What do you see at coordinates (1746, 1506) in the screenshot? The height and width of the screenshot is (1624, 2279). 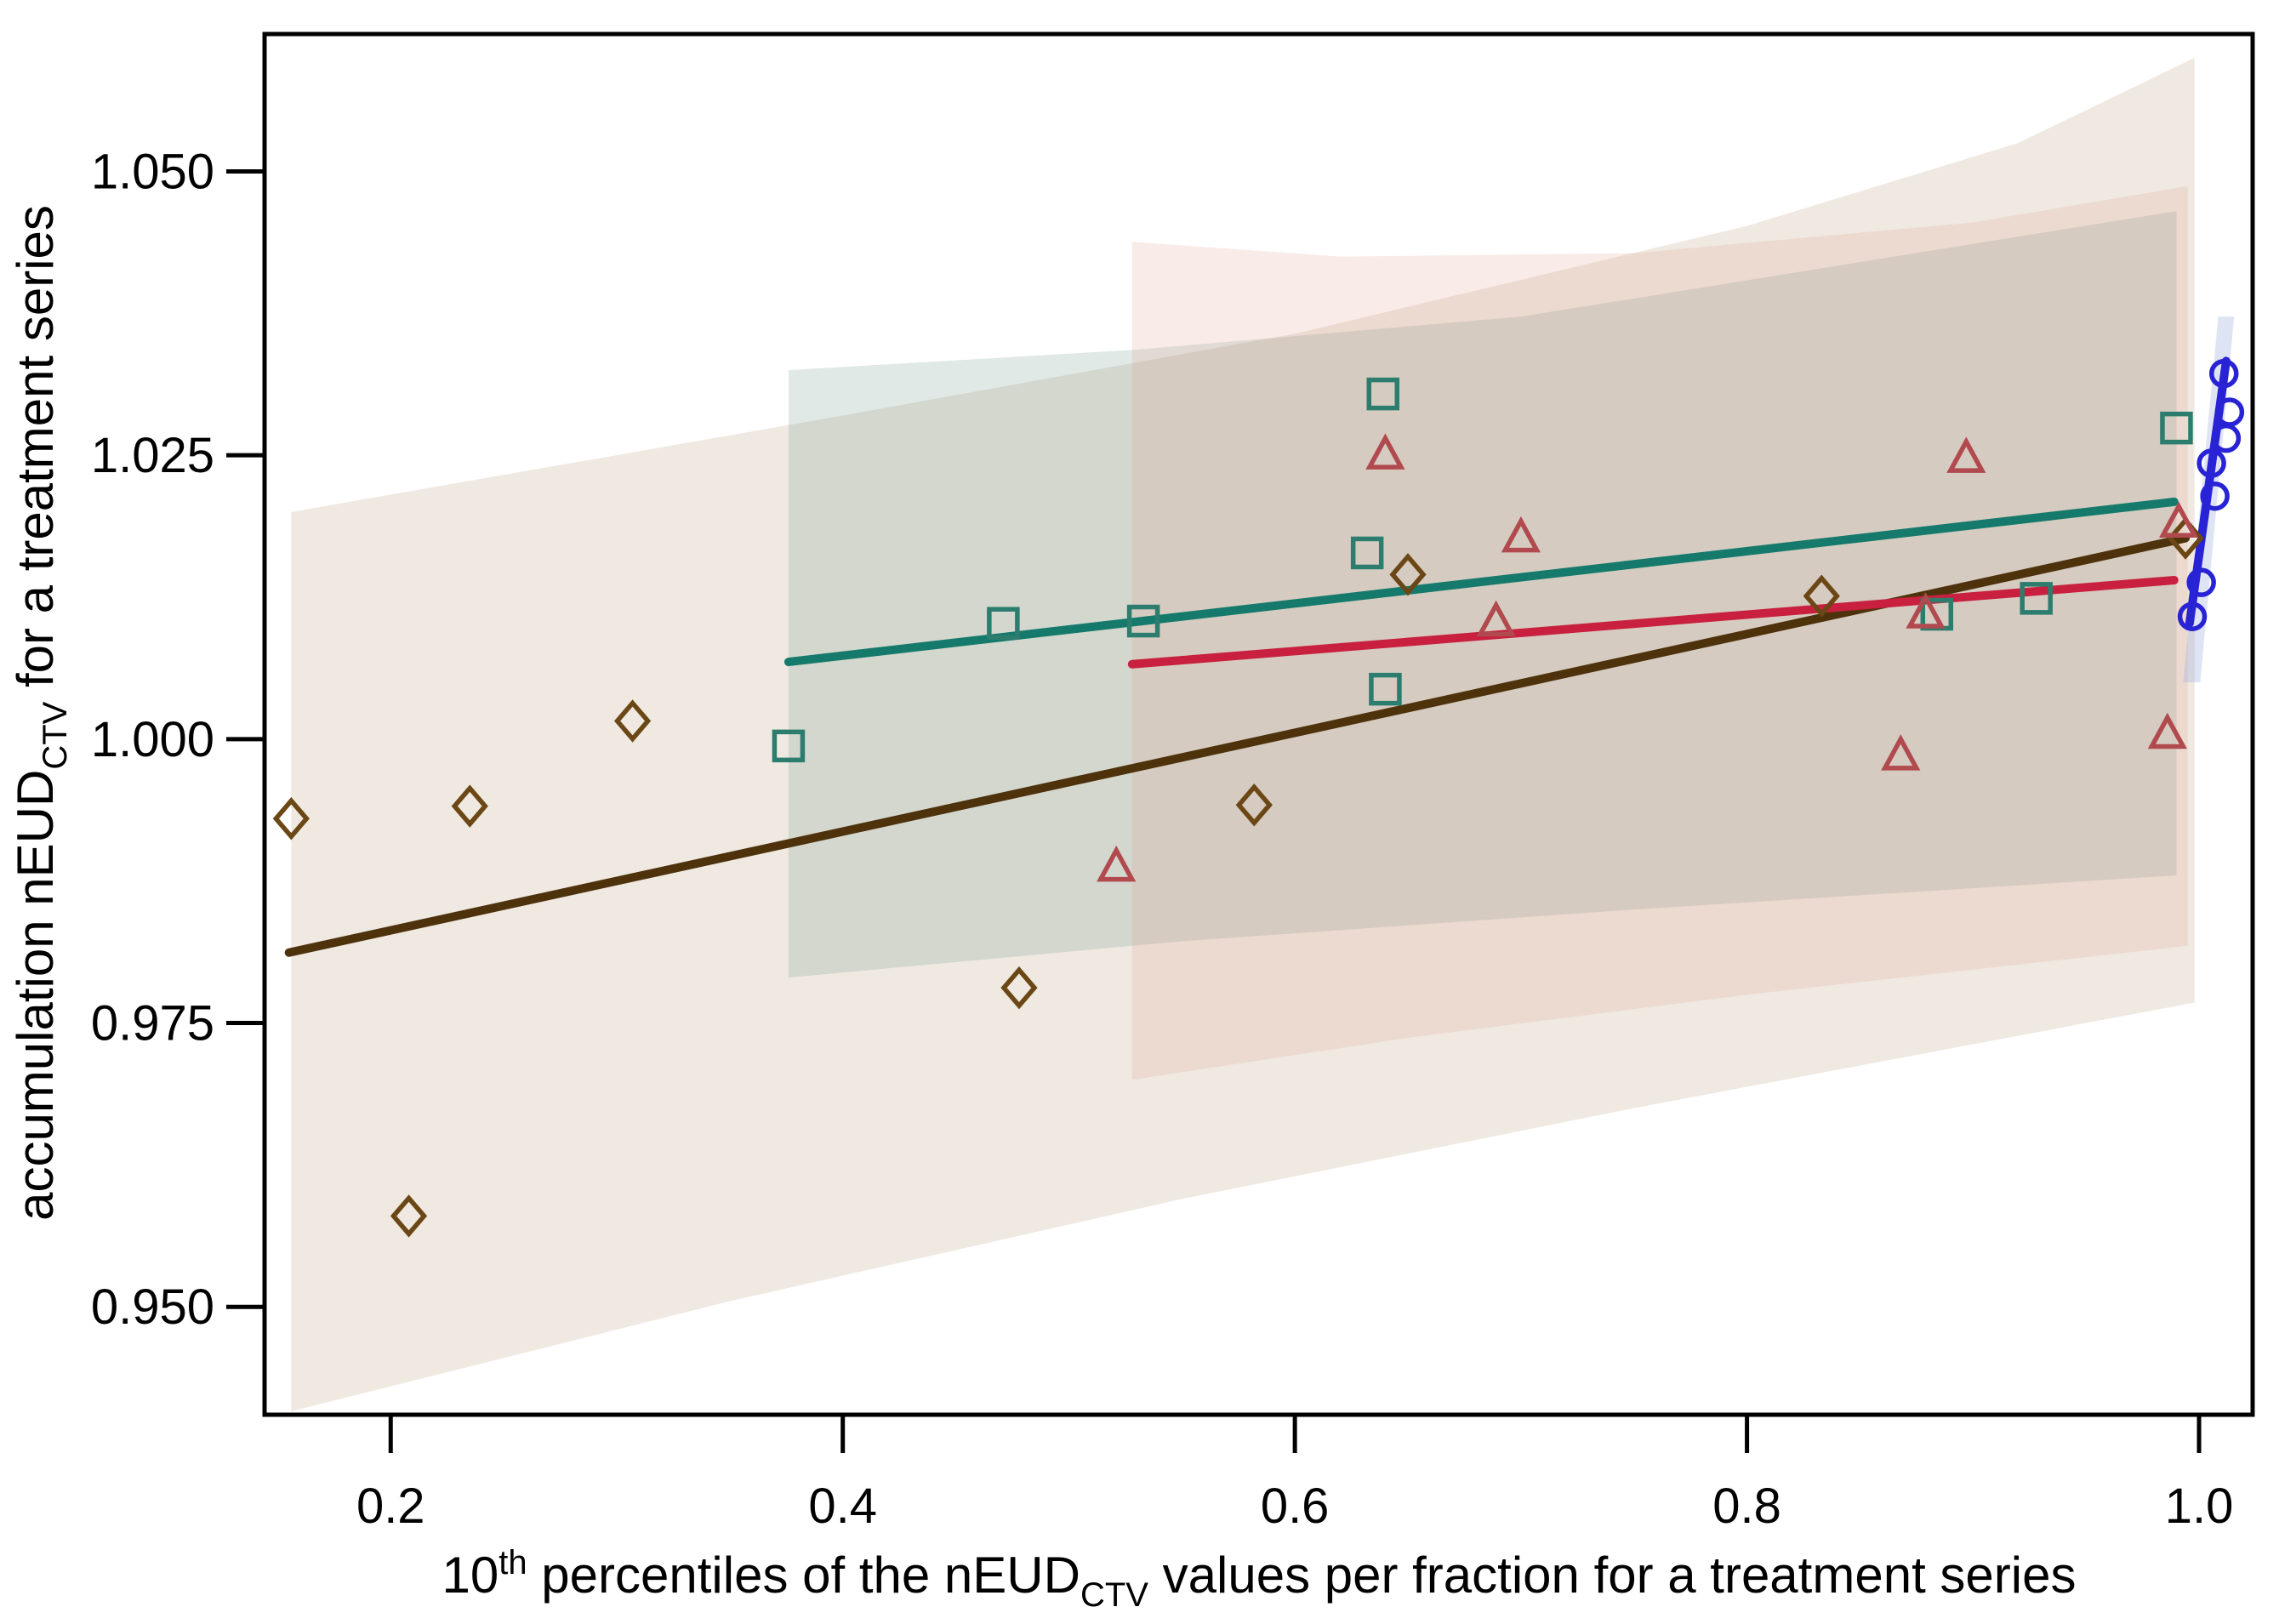 I see `x-tick-label: 0.8` at bounding box center [1746, 1506].